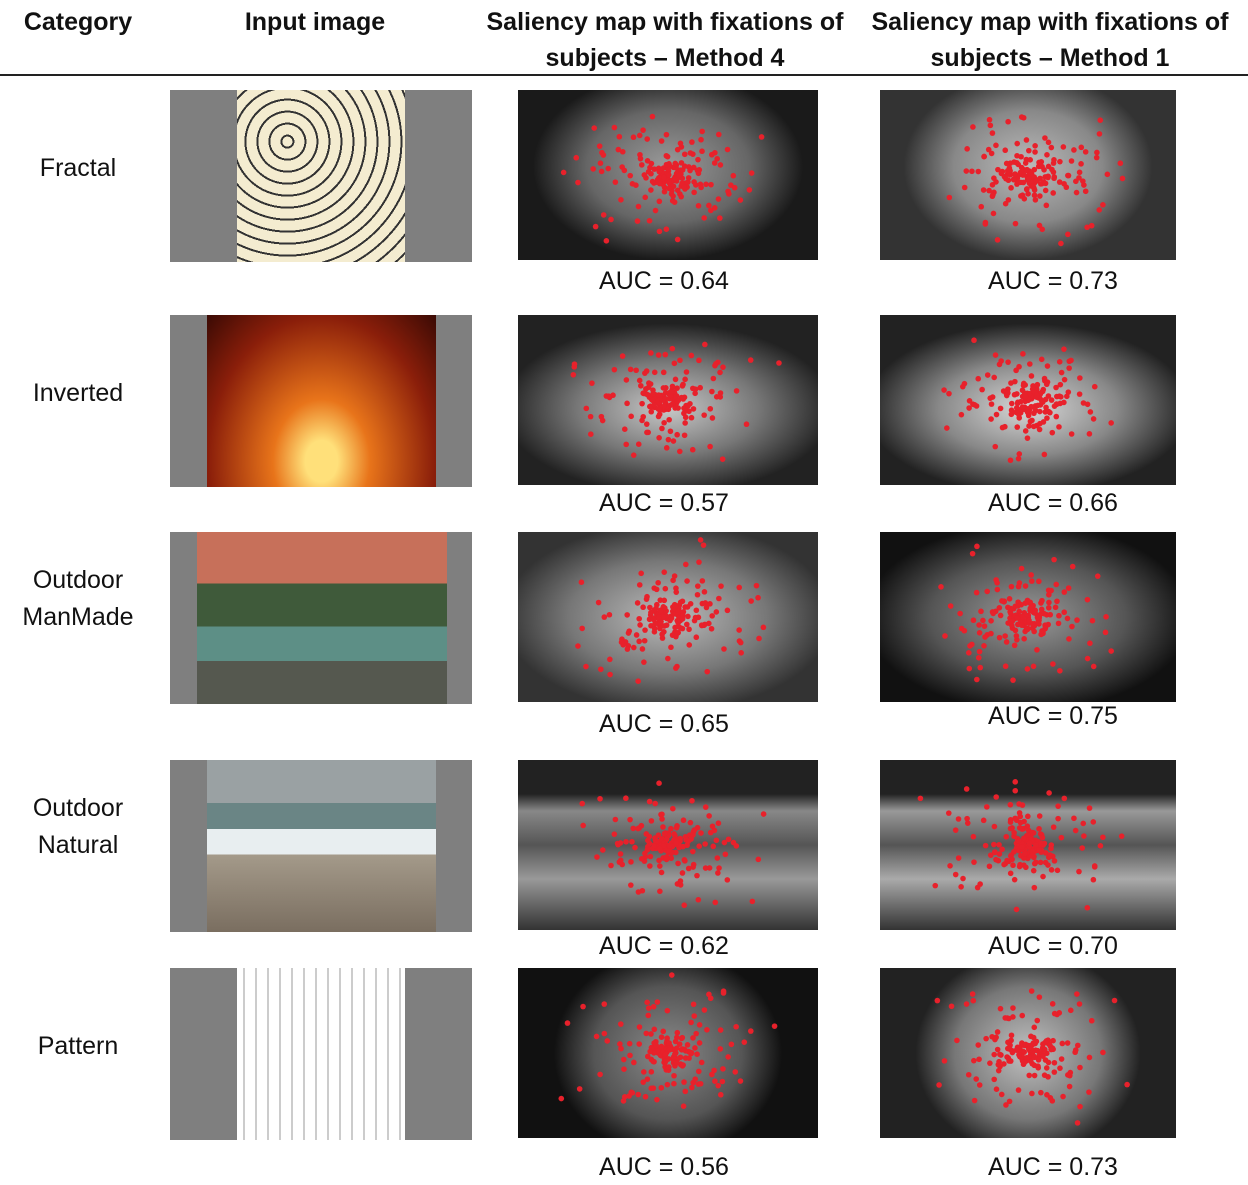 The image size is (1248, 1185). What do you see at coordinates (664, 503) in the screenshot?
I see `auc-score: AUC = 0.57` at bounding box center [664, 503].